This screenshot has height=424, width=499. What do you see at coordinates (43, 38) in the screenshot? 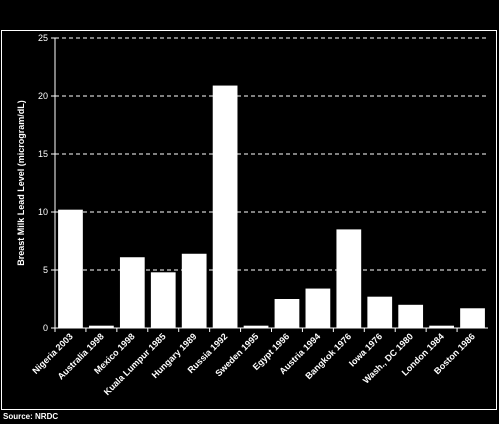
I see `y-tick-label: 25` at bounding box center [43, 38].